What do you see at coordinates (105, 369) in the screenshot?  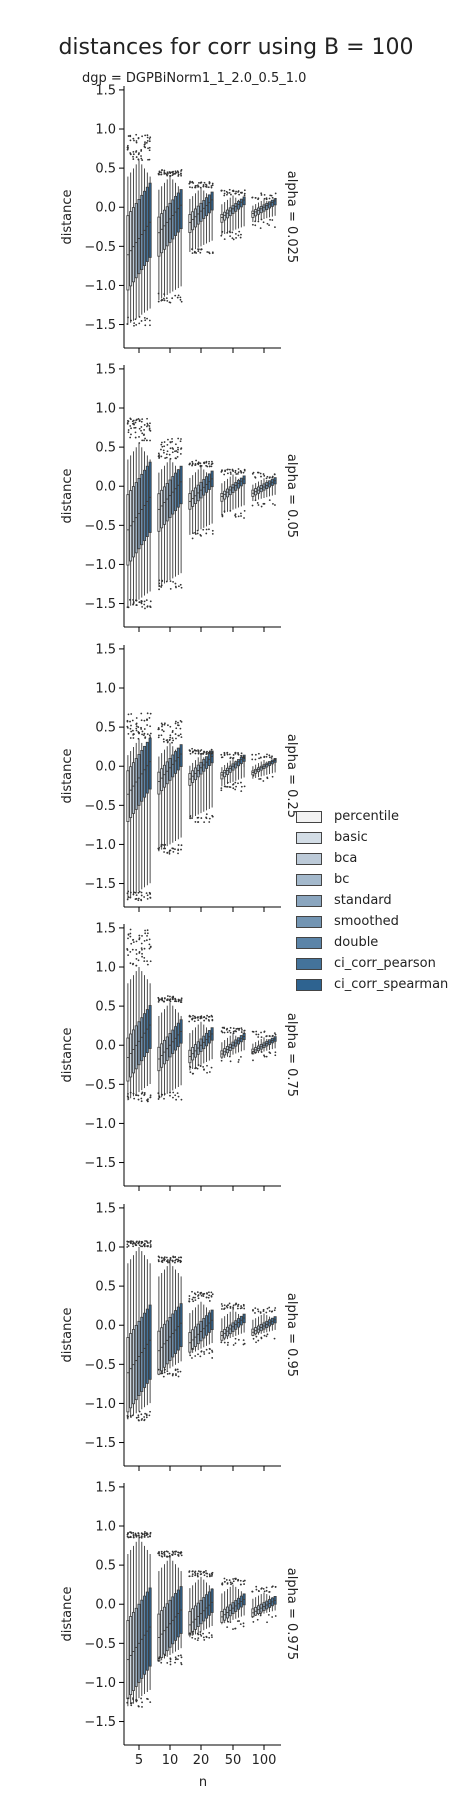 I see `y-tick-label: 1.5` at bounding box center [105, 369].